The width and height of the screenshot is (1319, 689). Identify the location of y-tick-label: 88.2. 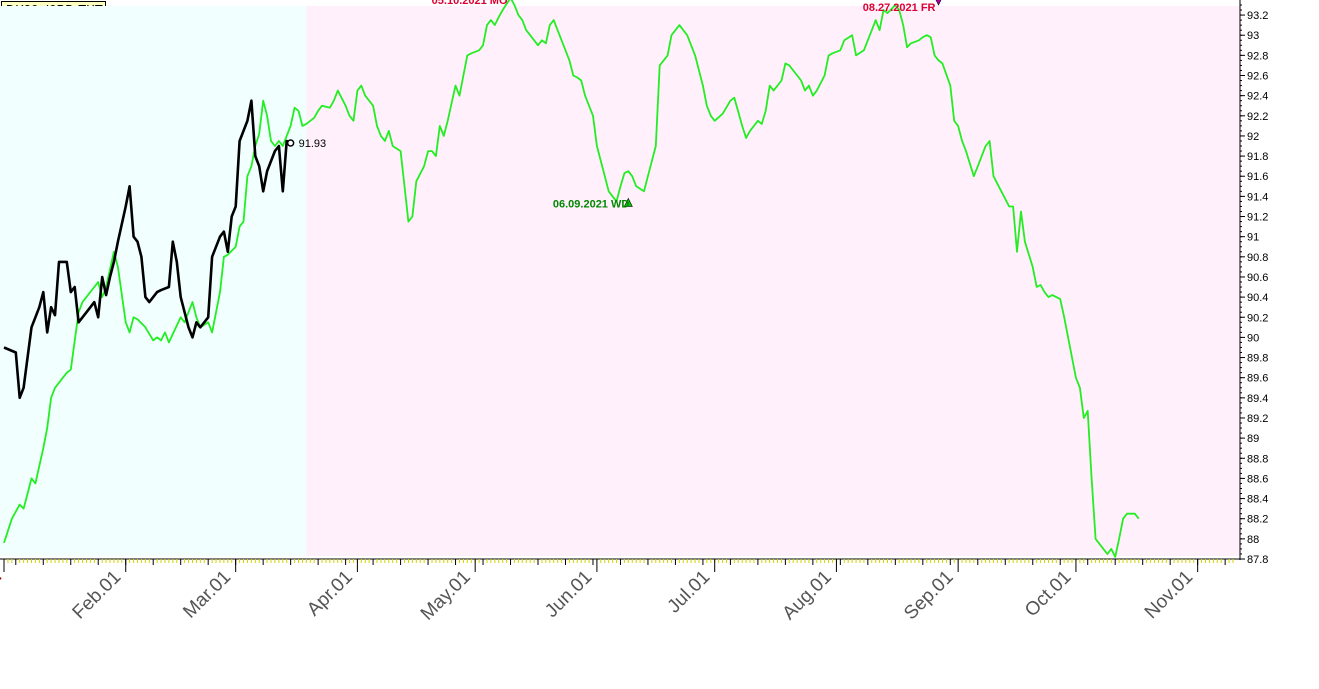
(1257, 520).